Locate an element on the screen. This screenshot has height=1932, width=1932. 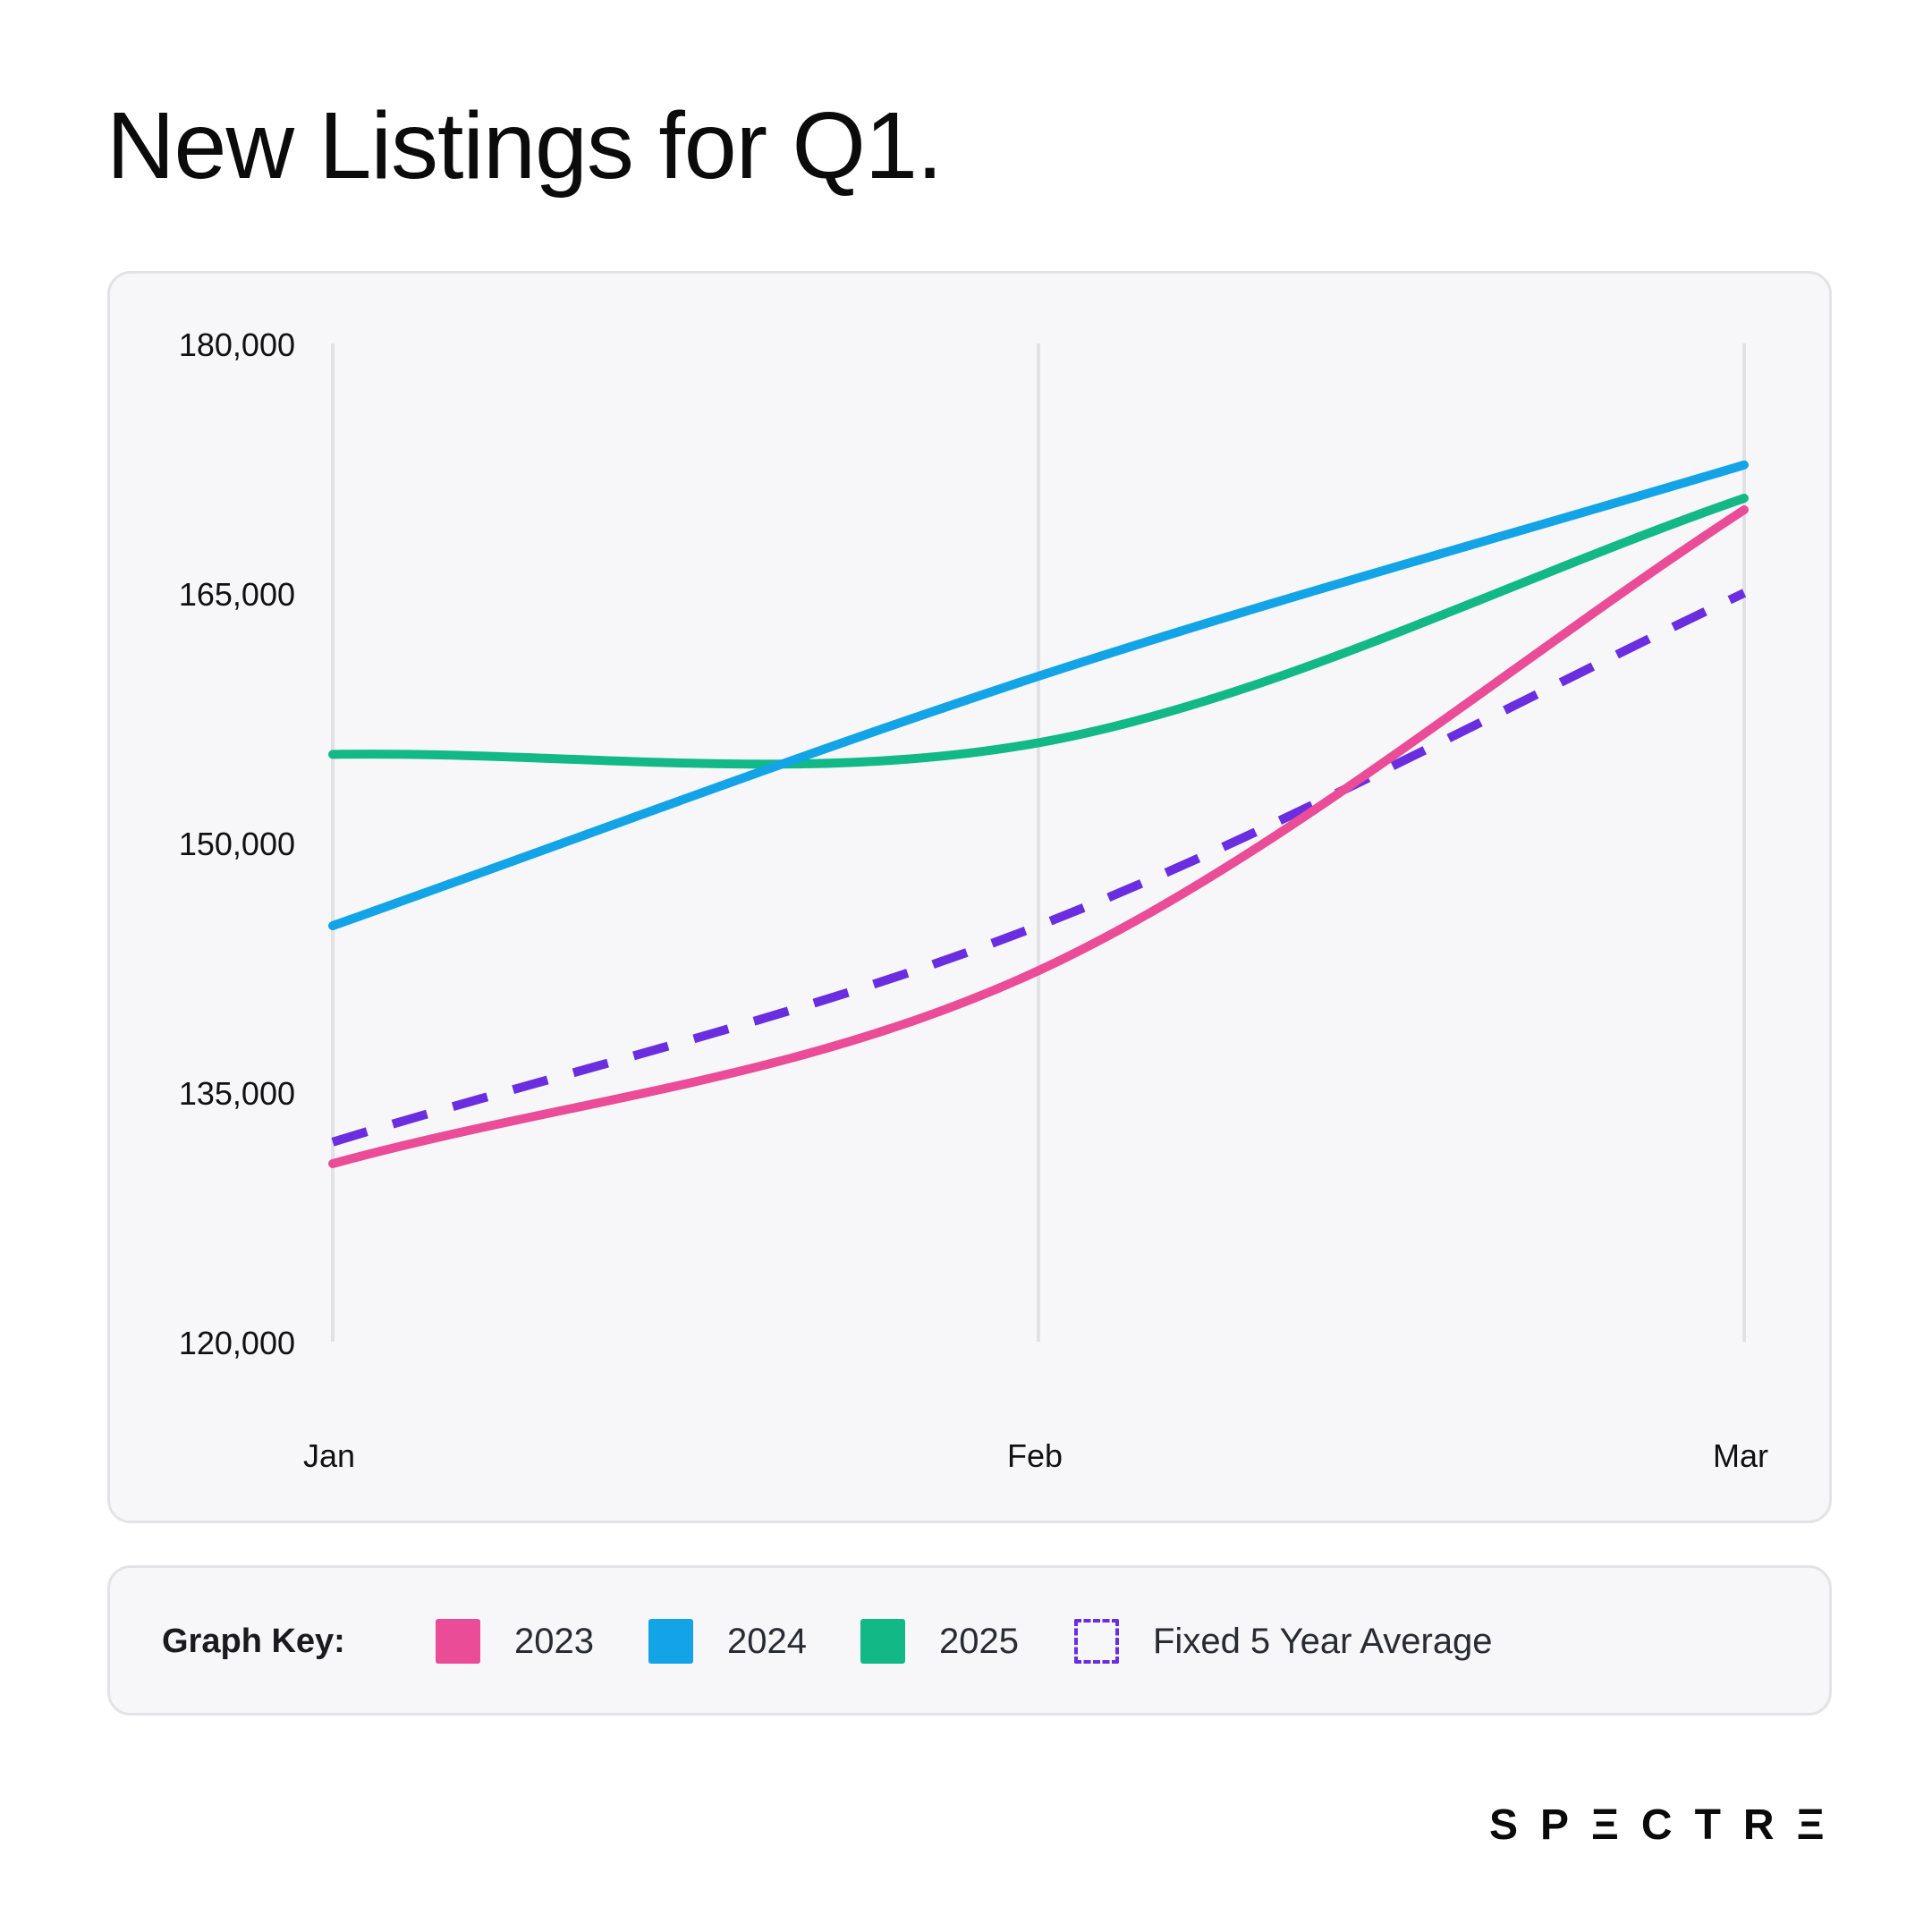
legend-title: Graph Key: is located at coordinates (253, 1641).